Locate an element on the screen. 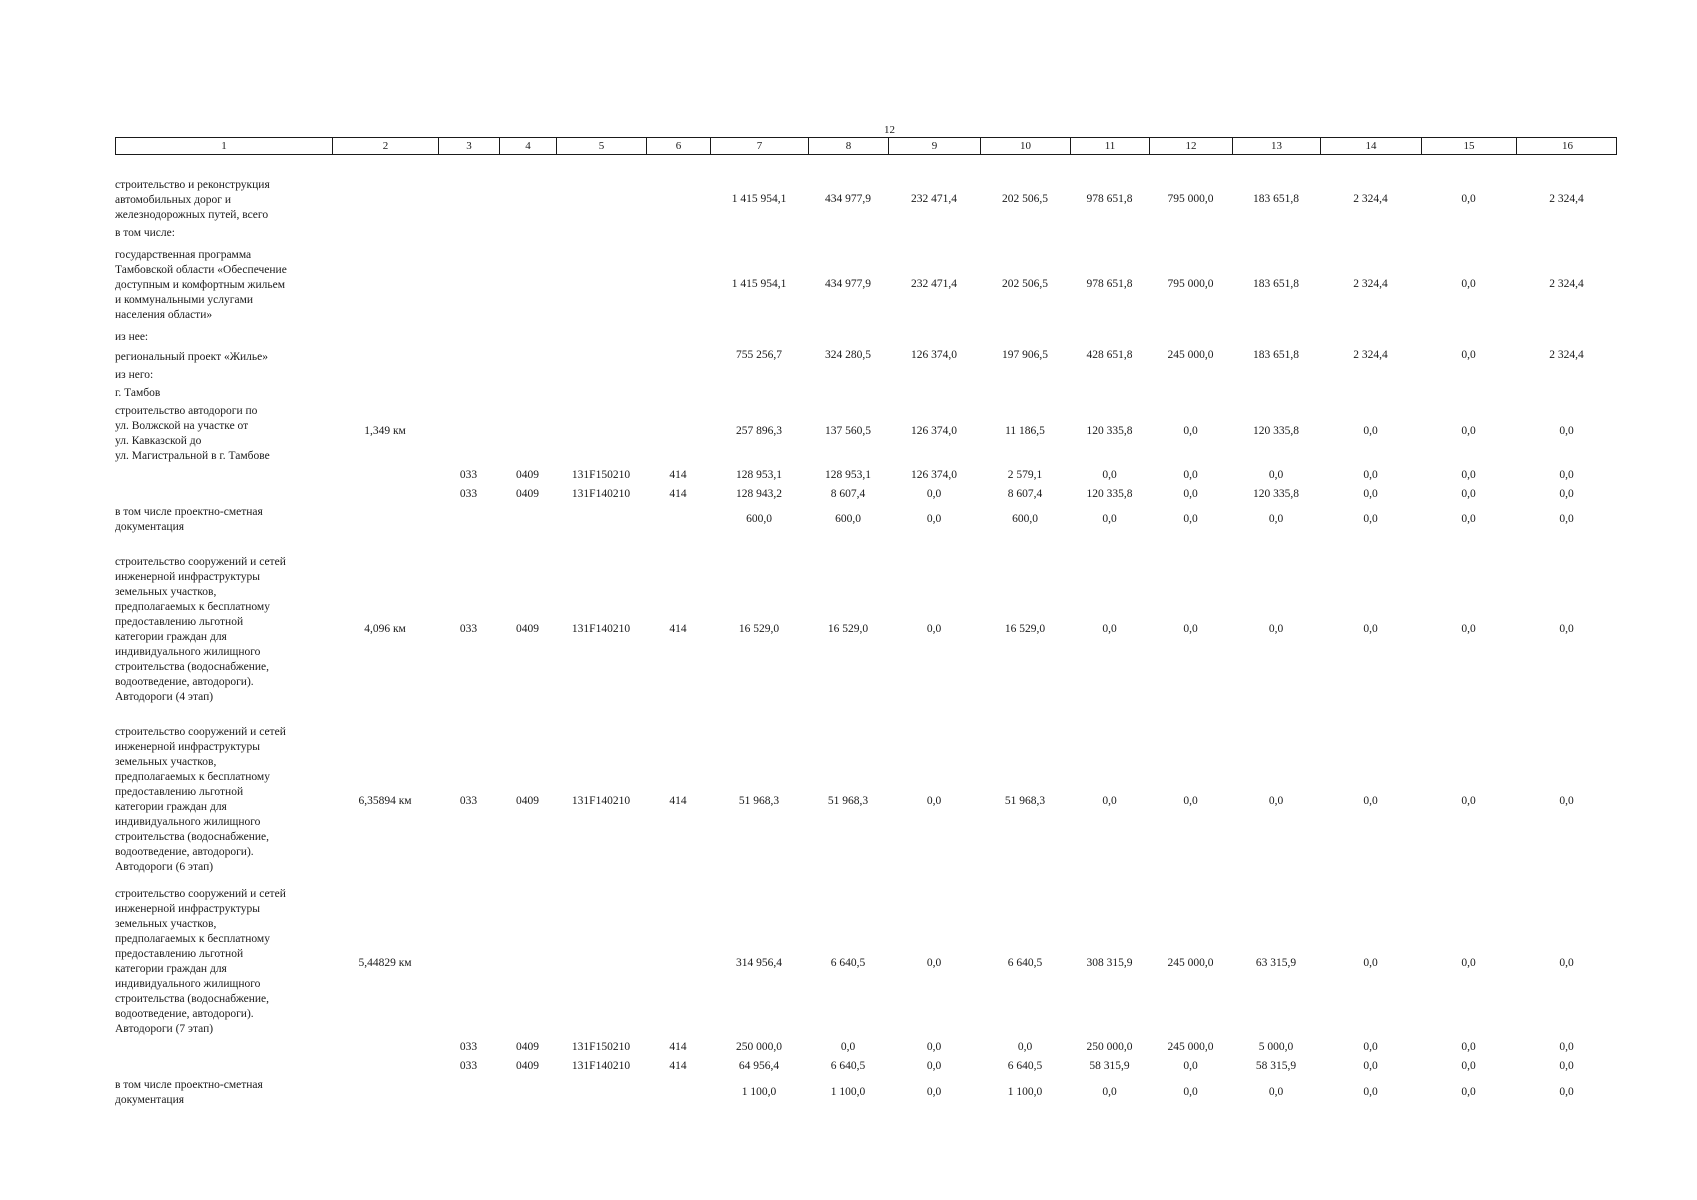 The width and height of the screenshot is (1697, 1200). cell-col-9: 232 471,4 is located at coordinates (934, 284).